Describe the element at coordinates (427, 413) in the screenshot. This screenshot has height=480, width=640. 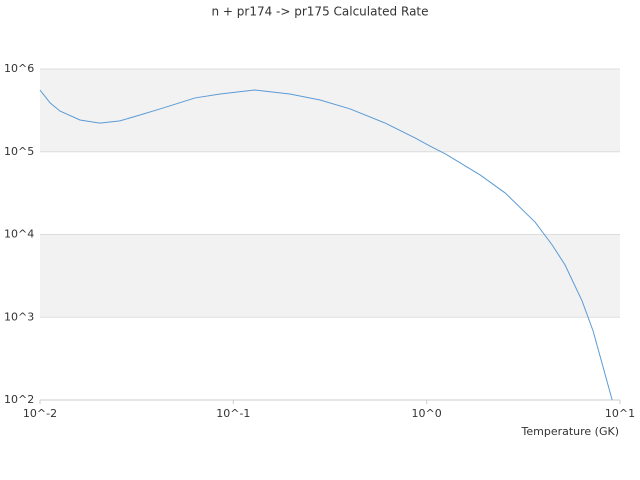
I see `x-tick-label: 10^0` at that location.